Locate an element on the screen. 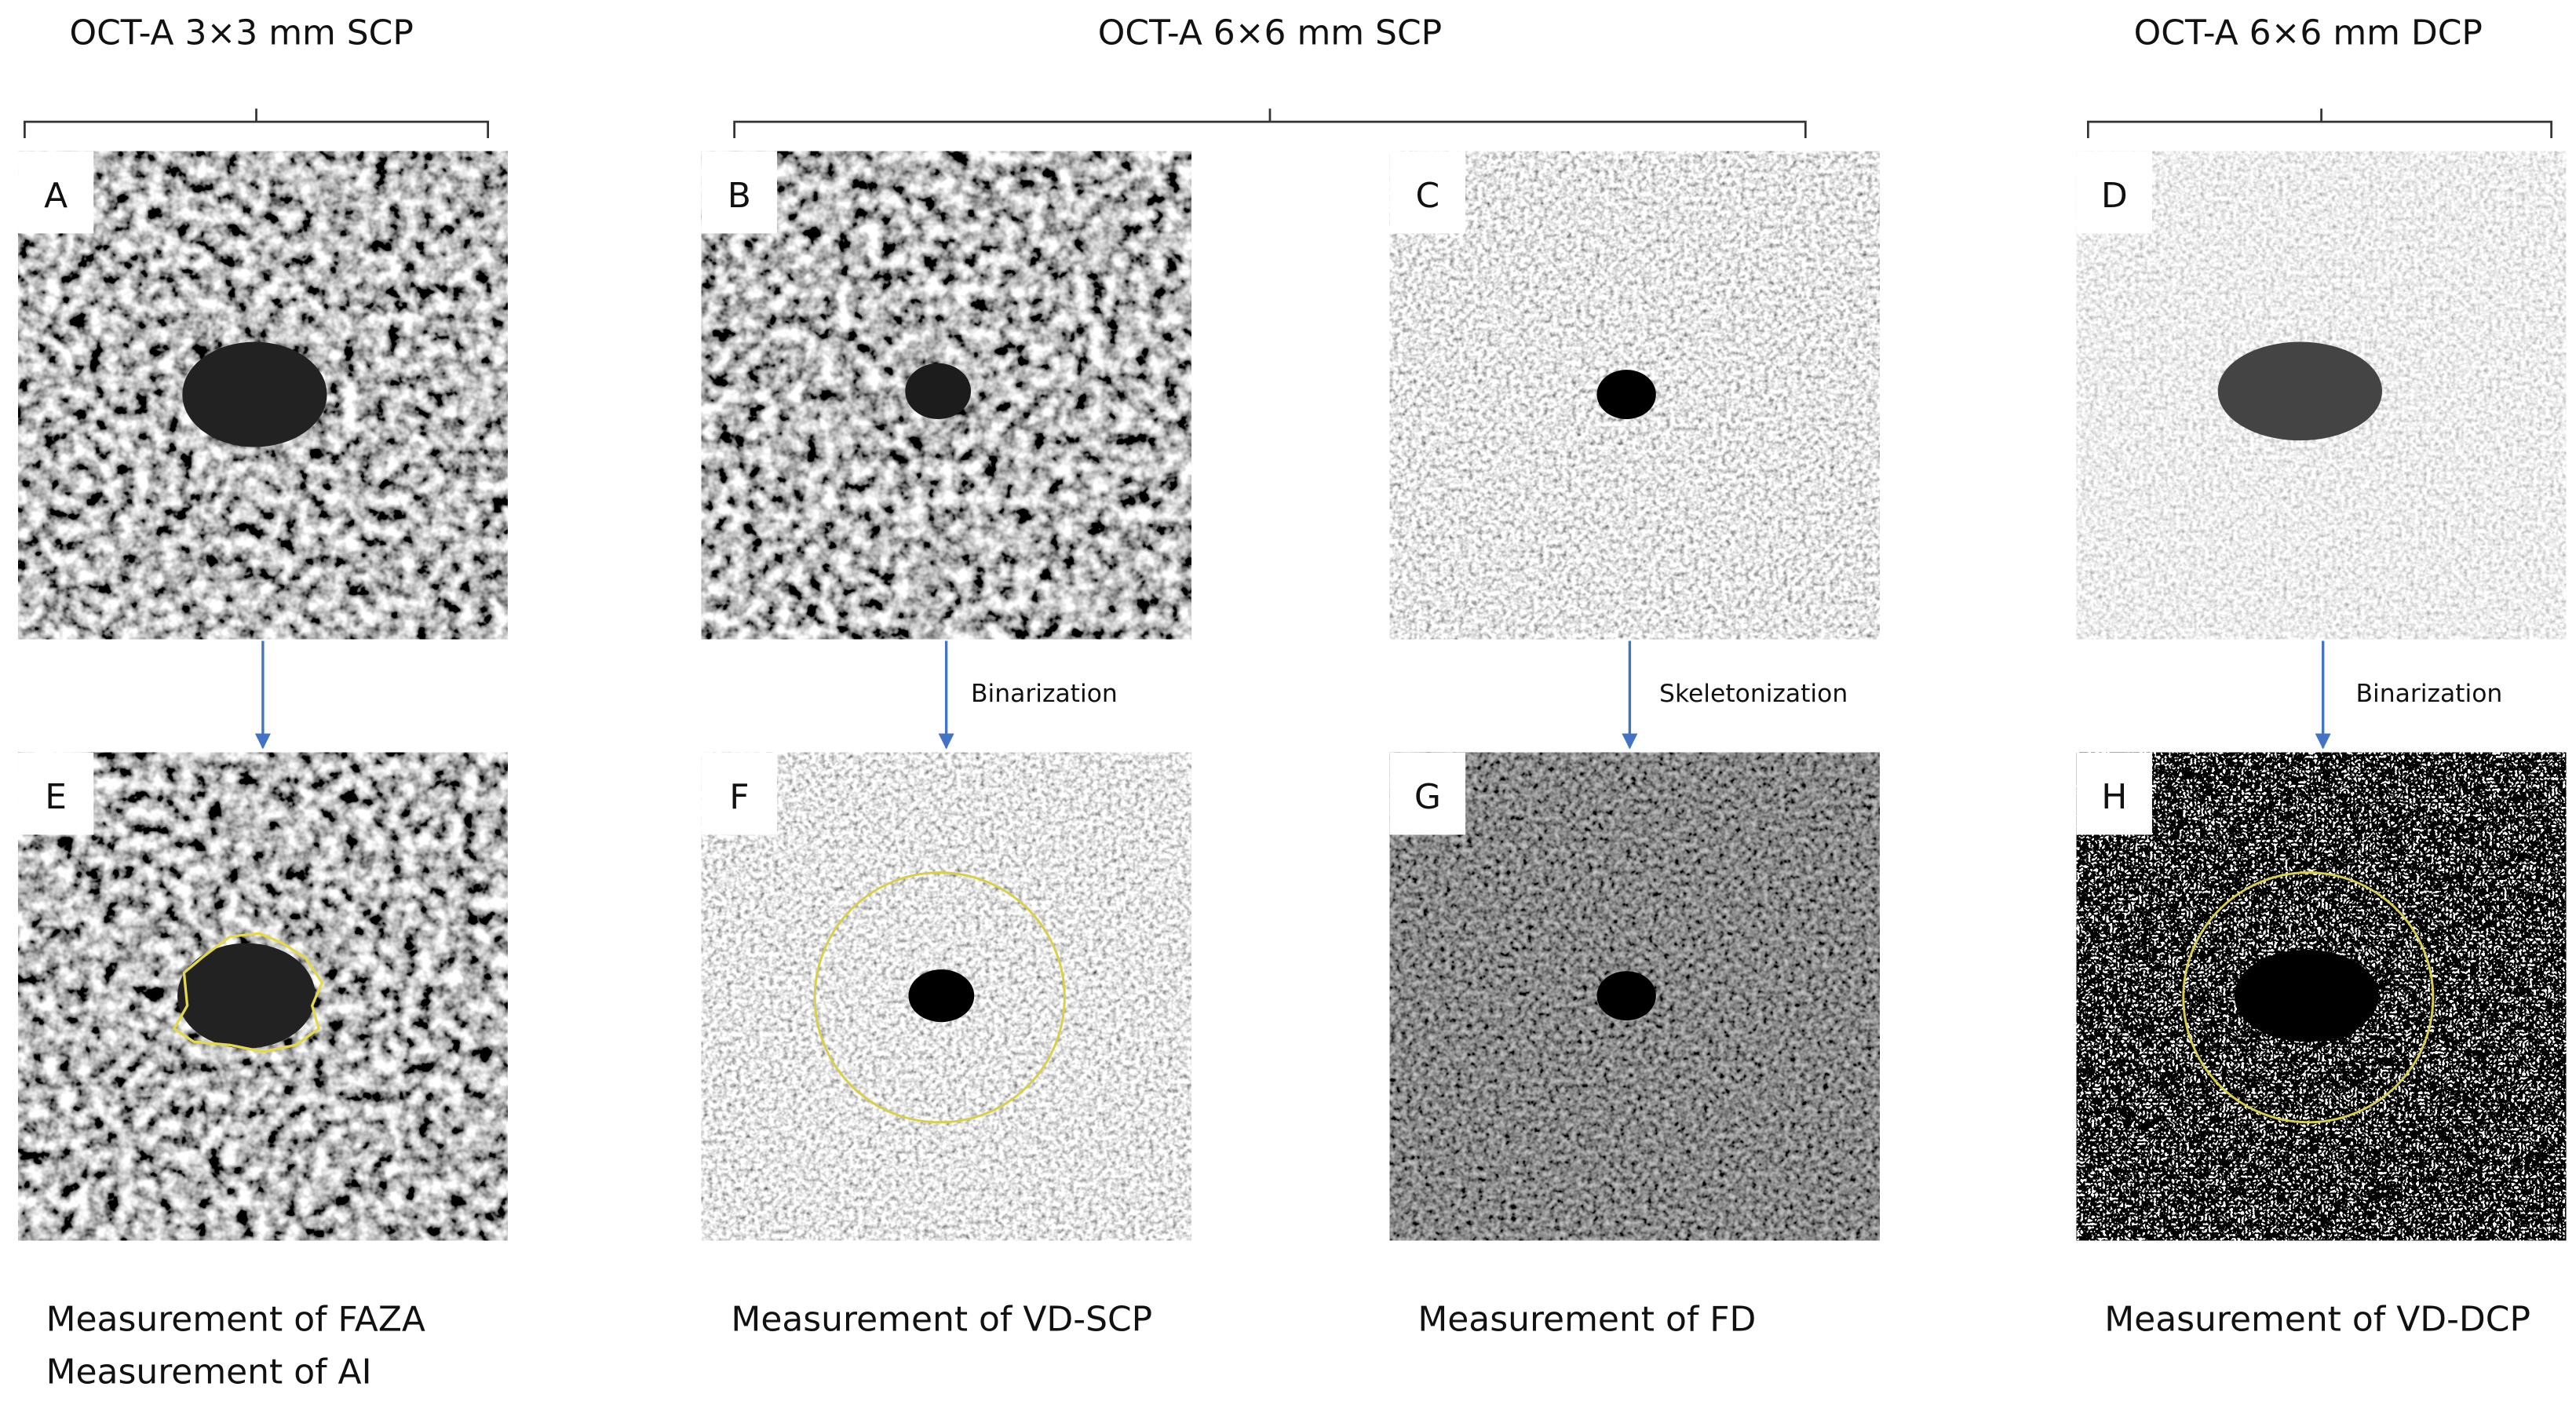 The image size is (2576, 1405). image-panel: F is located at coordinates (946, 996).